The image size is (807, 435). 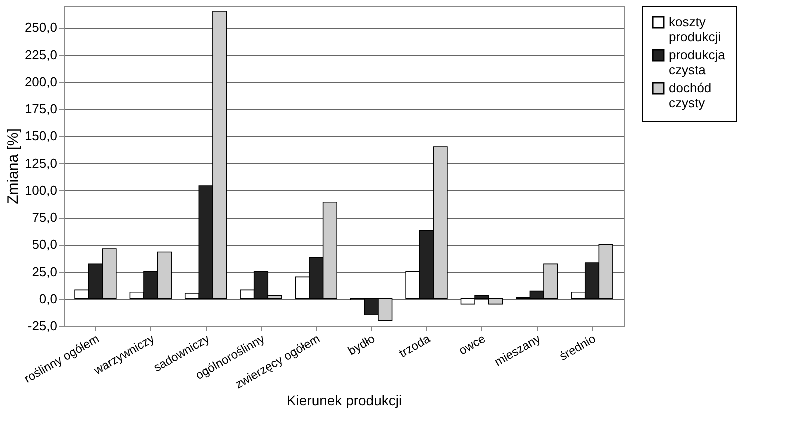 I want to click on x-axis-title: Kierunek produkcji, so click(x=344, y=400).